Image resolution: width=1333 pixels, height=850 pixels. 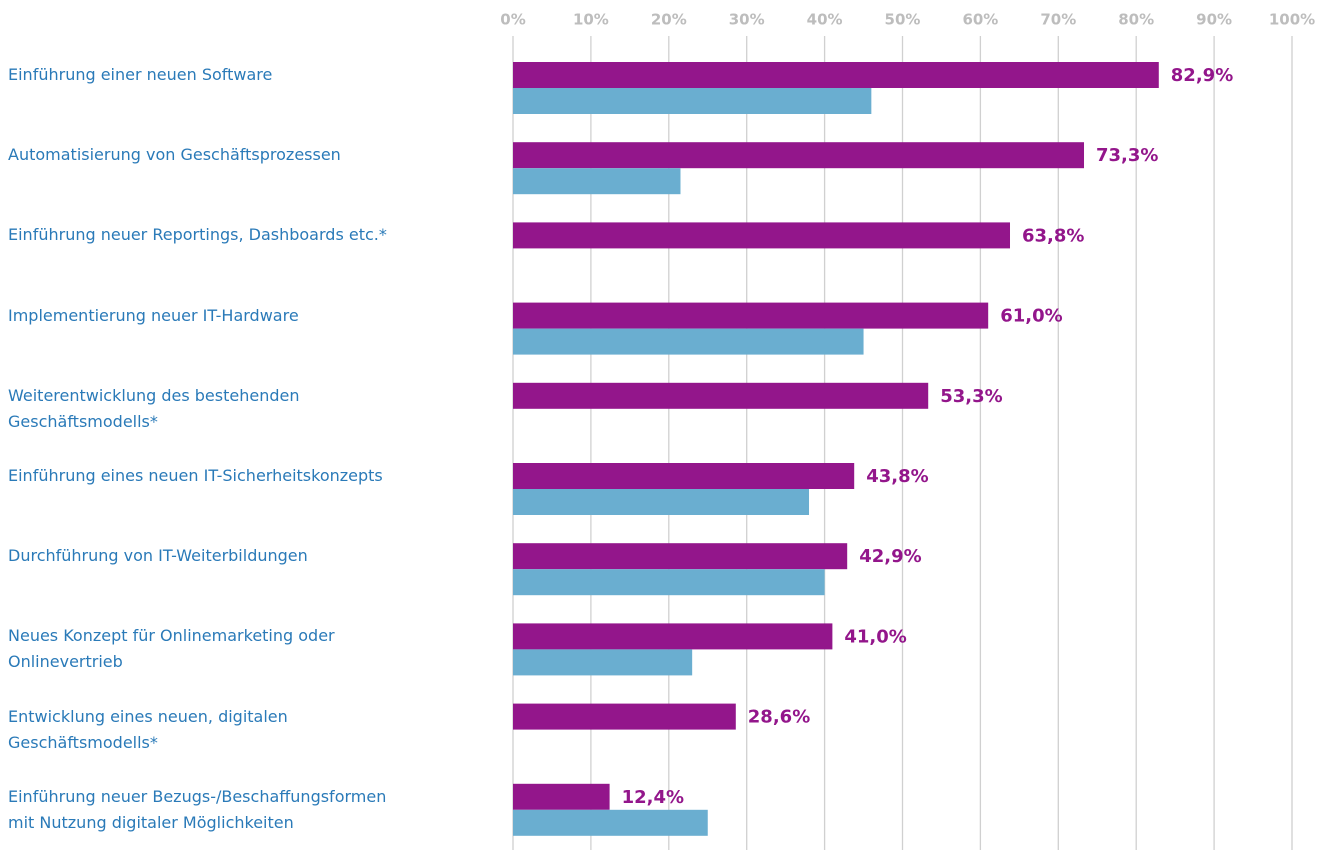 I want to click on value-label: 43,8%, so click(x=897, y=476).